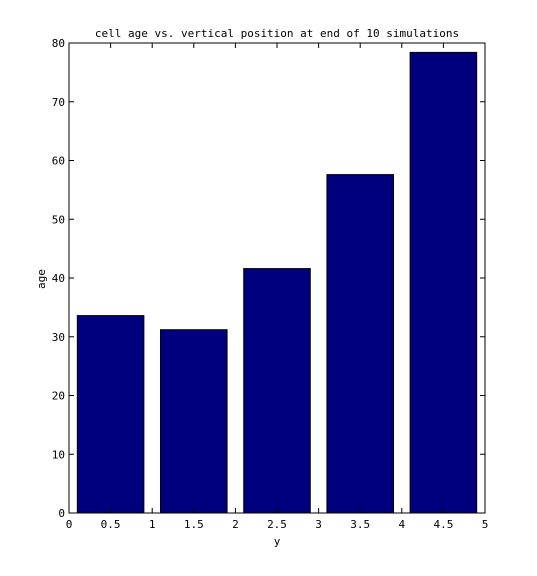 The height and width of the screenshot is (576, 537). Describe the element at coordinates (58, 43) in the screenshot. I see `y-tick-label: 80` at that location.